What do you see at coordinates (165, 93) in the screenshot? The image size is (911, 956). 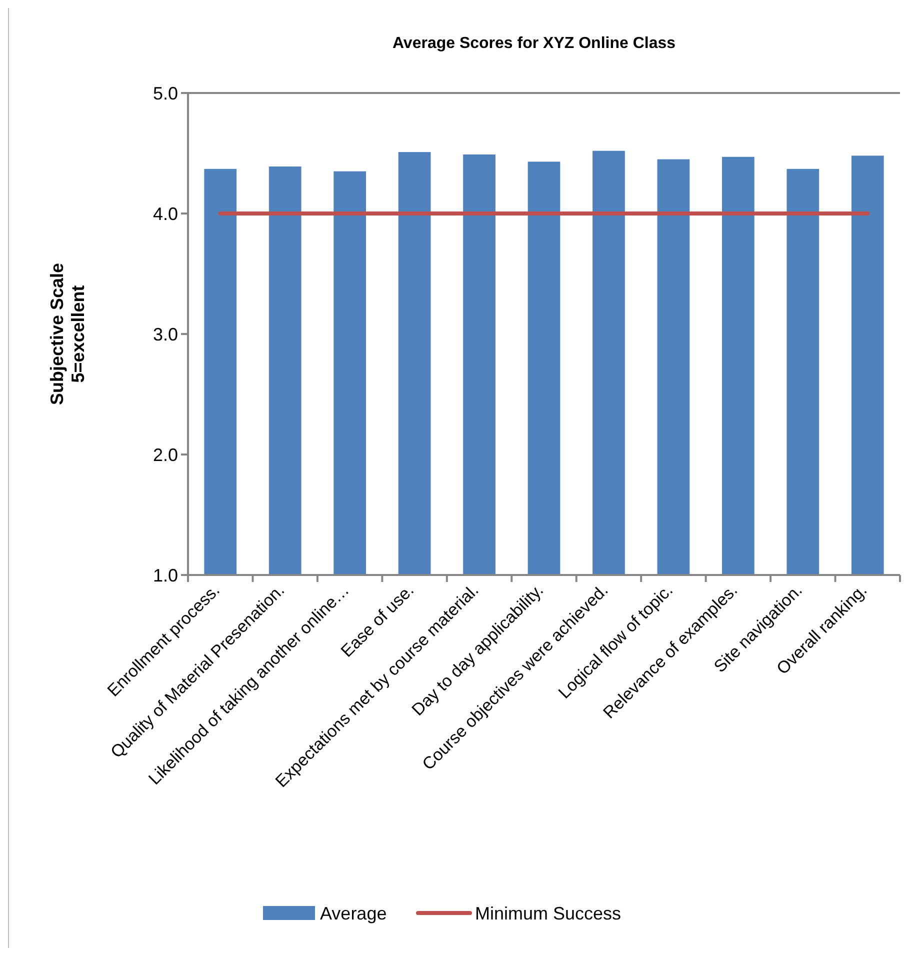 I see `y-tick-label: 5.0` at bounding box center [165, 93].